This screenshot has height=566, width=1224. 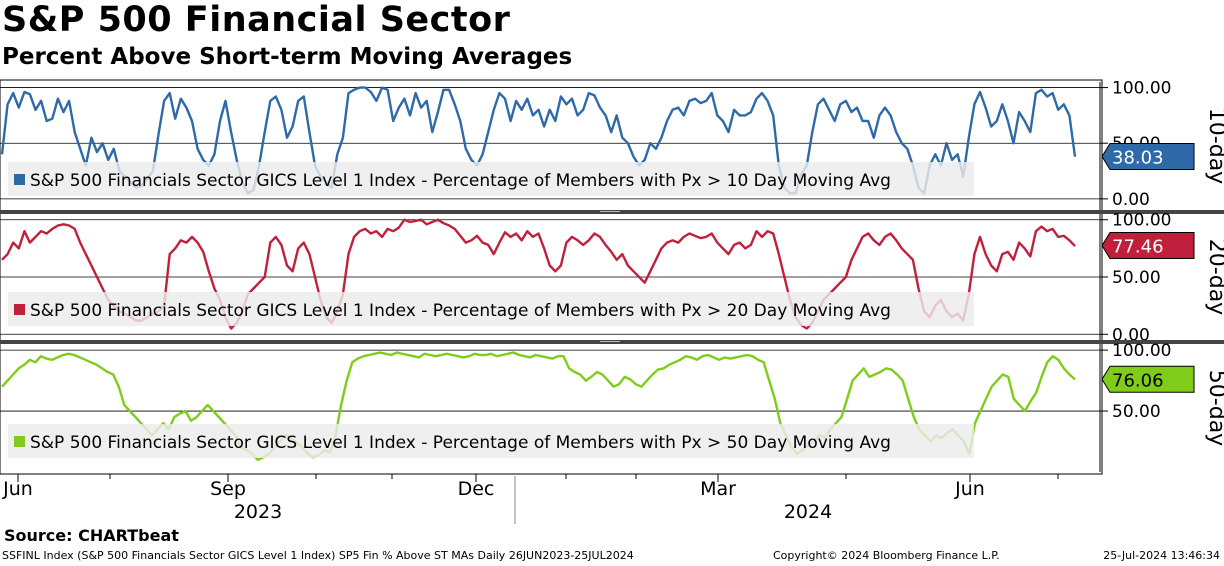 What do you see at coordinates (476, 489) in the screenshot?
I see `x-month-label: Dec` at bounding box center [476, 489].